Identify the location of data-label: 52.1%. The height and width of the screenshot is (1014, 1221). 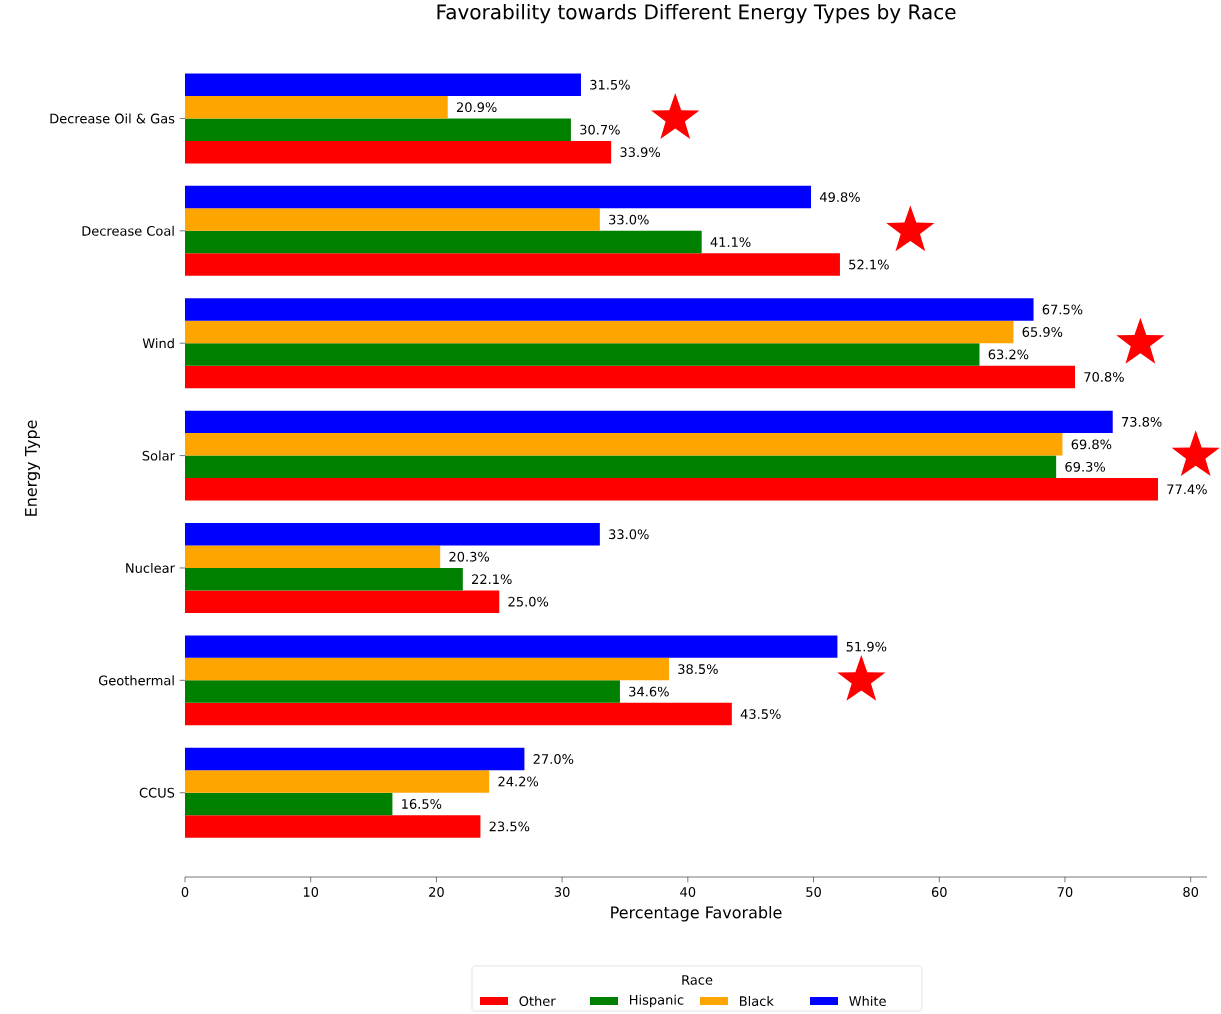
(869, 264).